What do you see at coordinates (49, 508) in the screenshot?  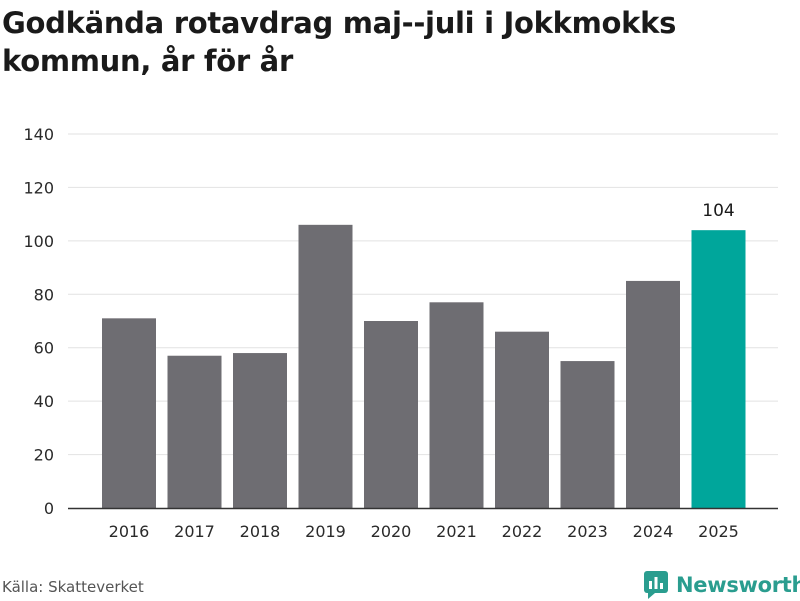 I see `y-tick-label: 0` at bounding box center [49, 508].